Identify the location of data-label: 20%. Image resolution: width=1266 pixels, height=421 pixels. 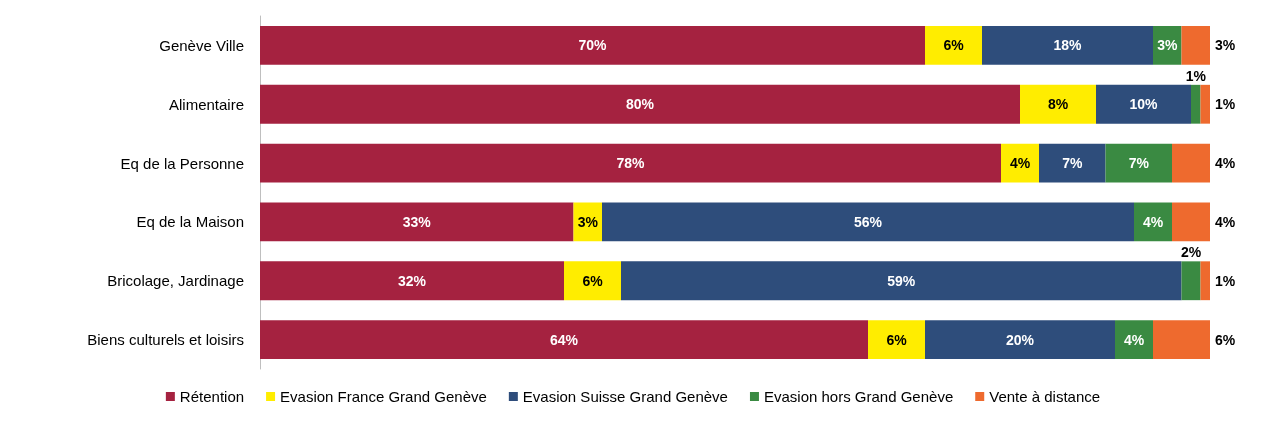
(1020, 339).